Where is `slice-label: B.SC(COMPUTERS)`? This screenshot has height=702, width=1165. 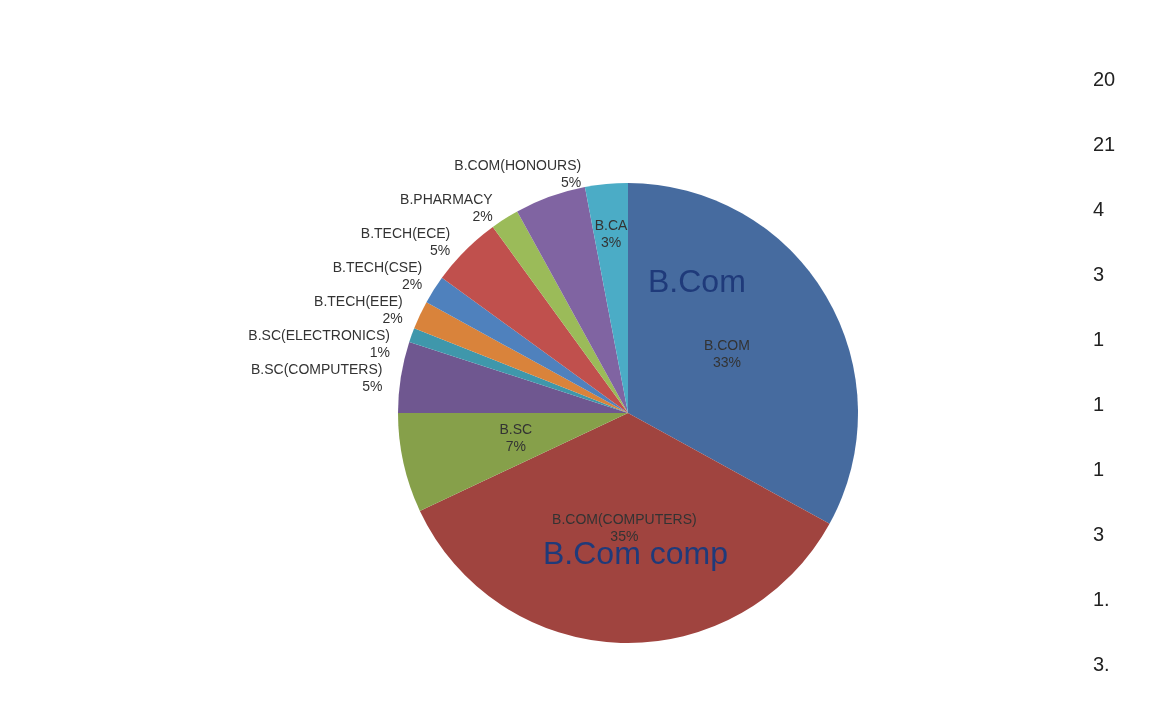 slice-label: B.SC(COMPUTERS) is located at coordinates (317, 369).